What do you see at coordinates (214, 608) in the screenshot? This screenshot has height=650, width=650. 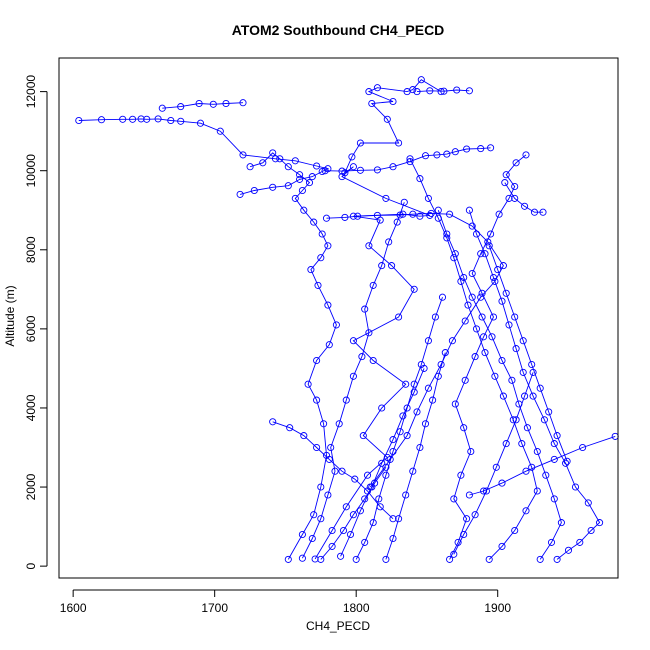 I see `x-tick-label: 1700` at bounding box center [214, 608].